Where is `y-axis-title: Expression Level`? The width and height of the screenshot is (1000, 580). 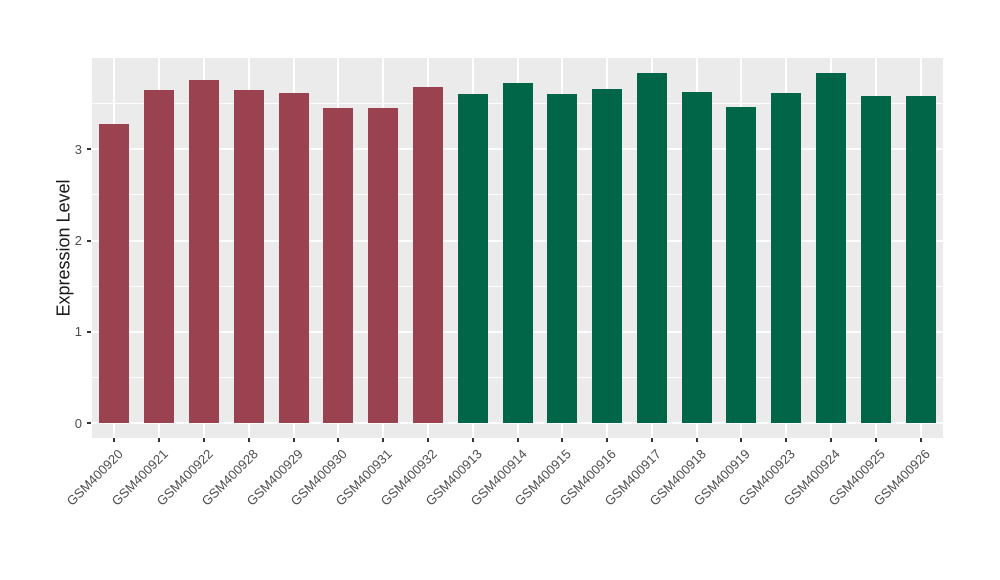 y-axis-title: Expression Level is located at coordinates (63, 248).